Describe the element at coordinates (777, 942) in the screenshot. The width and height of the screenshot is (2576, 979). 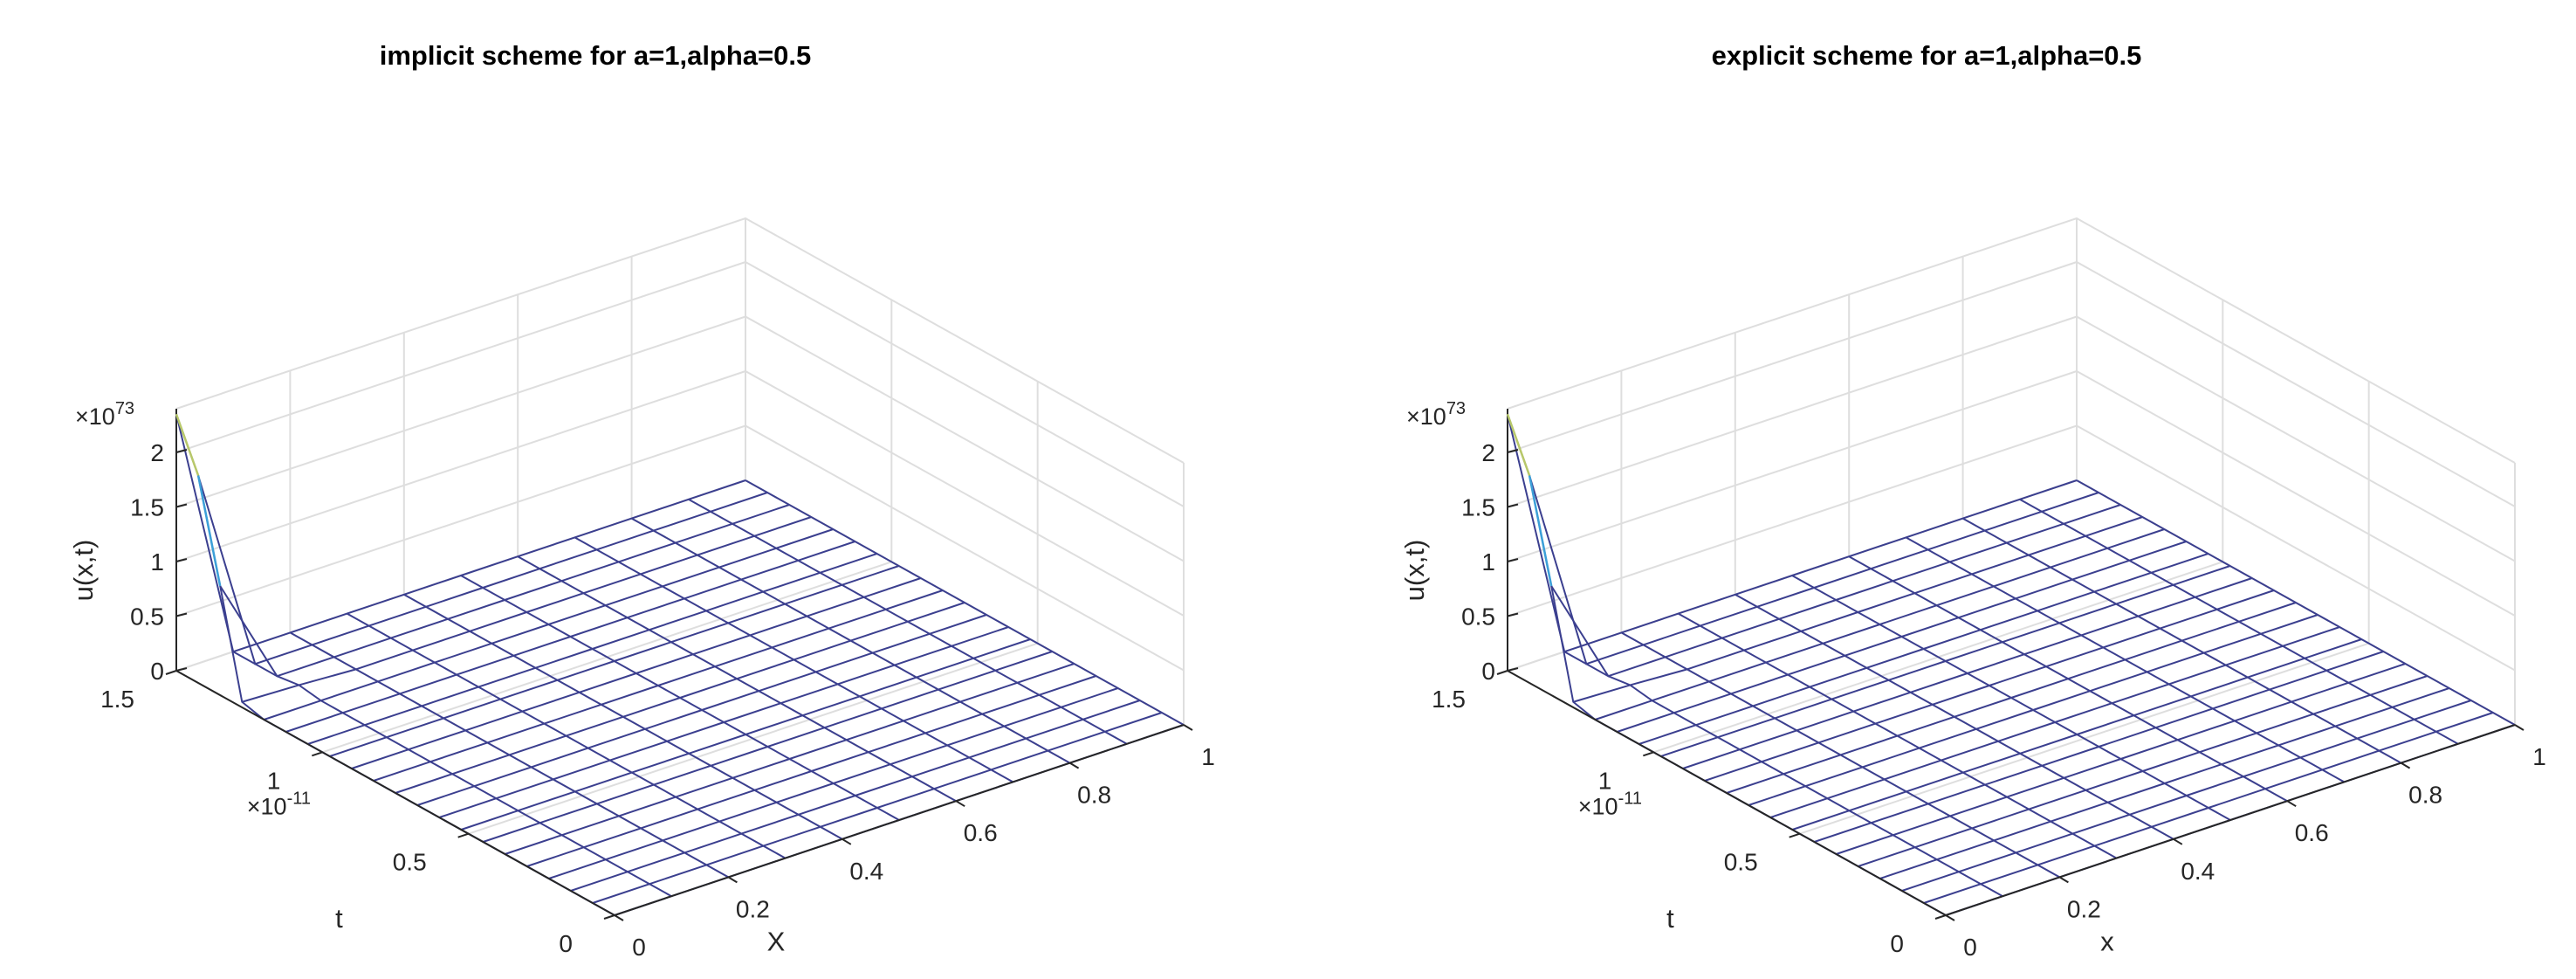
I see `x-axis-label: X` at that location.